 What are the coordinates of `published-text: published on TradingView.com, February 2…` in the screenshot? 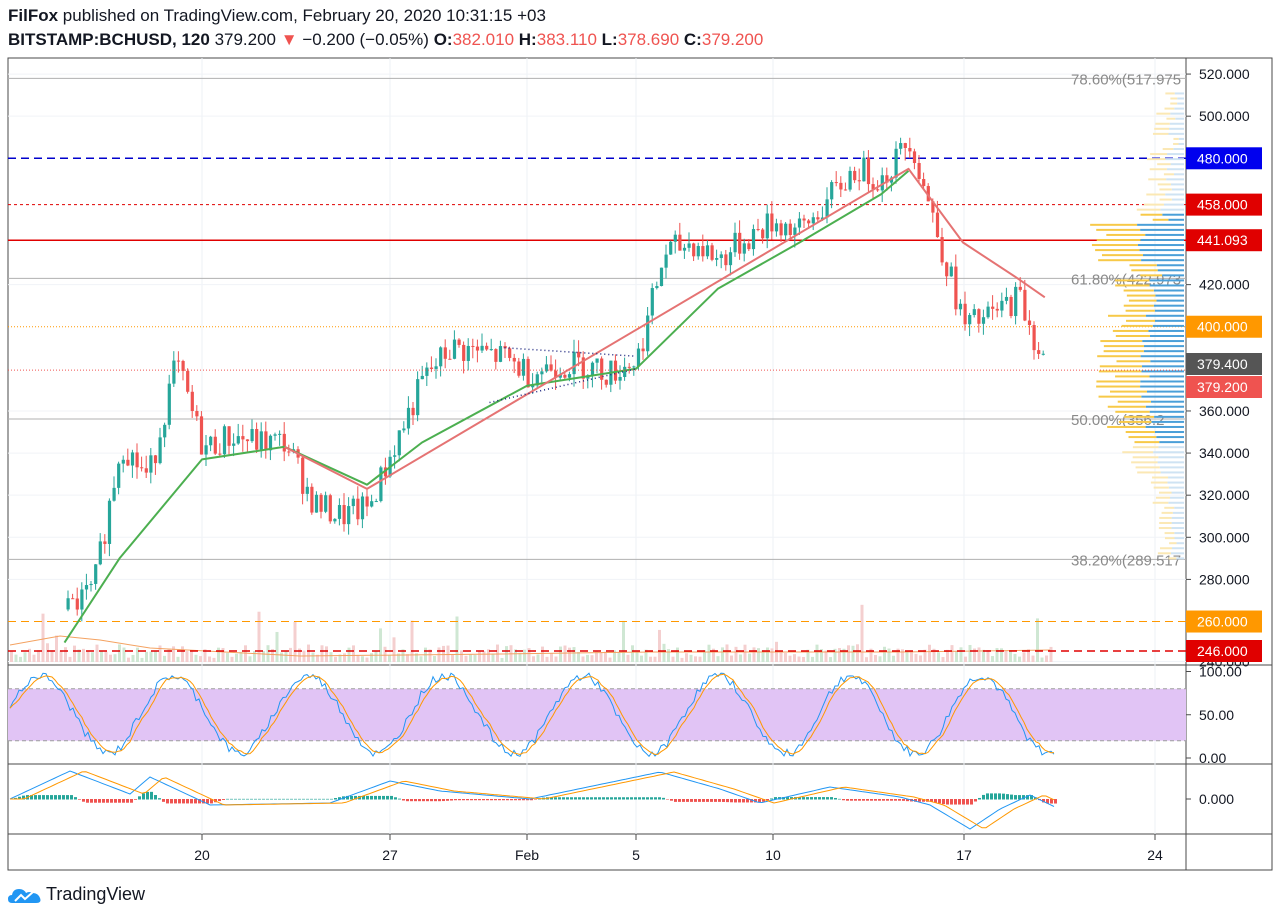 It's located at (304, 15).